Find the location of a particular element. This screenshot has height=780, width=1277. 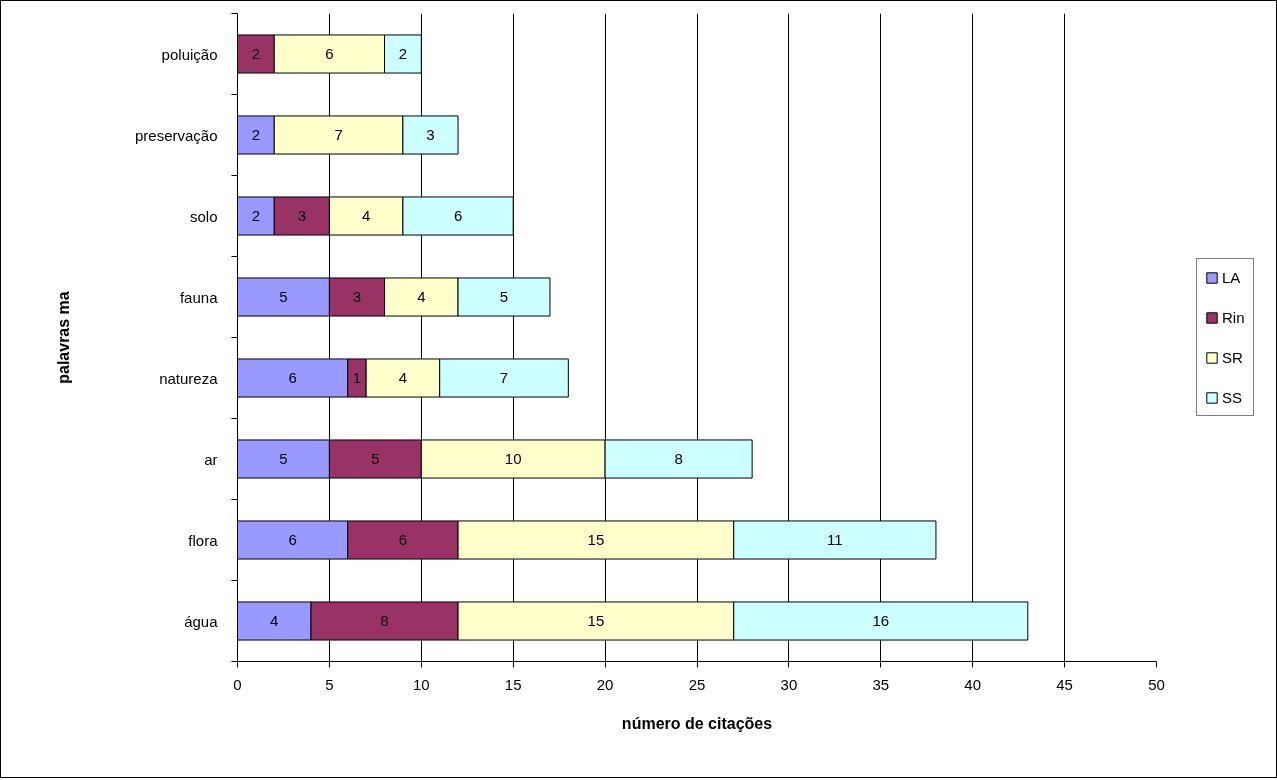

data-label: 16 is located at coordinates (881, 620).